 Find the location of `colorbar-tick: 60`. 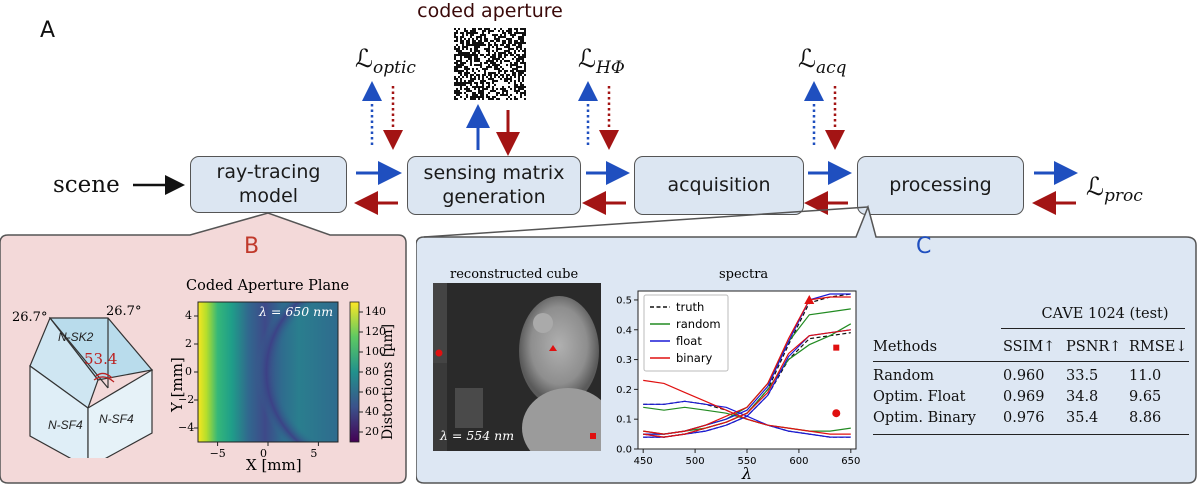

colorbar-tick: 60 is located at coordinates (372, 391).